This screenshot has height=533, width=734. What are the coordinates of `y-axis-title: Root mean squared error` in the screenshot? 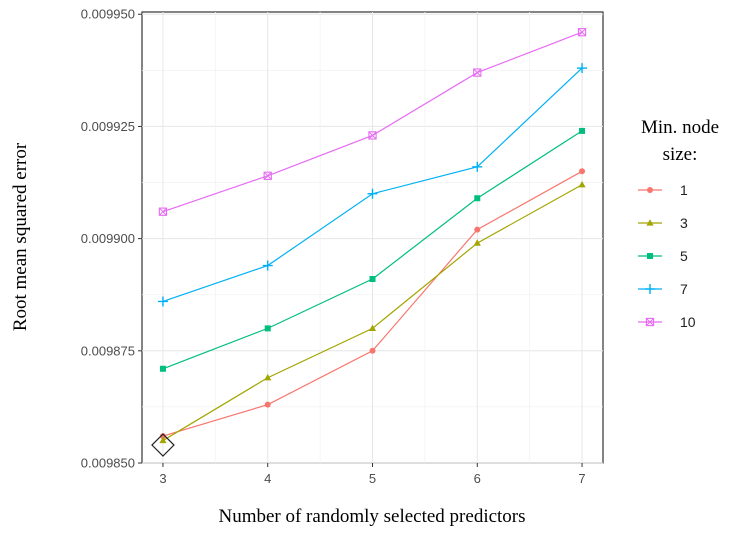 It's located at (20, 236).